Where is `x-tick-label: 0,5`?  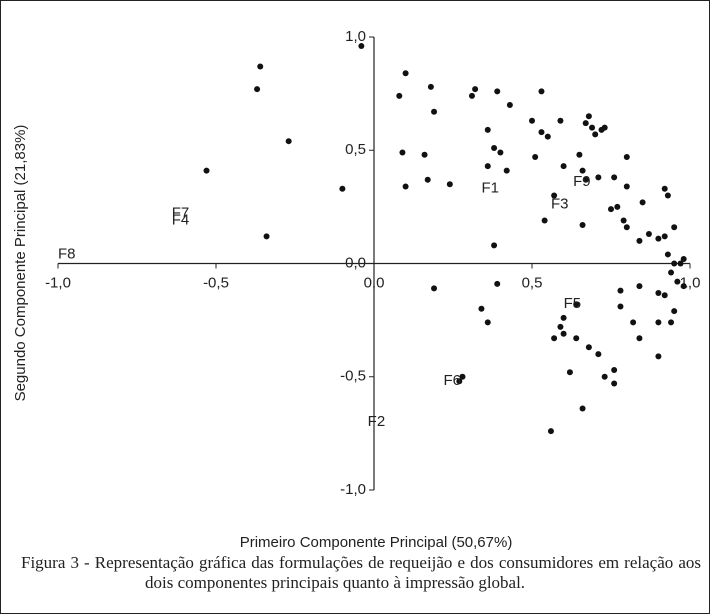
x-tick-label: 0,5 is located at coordinates (532, 282).